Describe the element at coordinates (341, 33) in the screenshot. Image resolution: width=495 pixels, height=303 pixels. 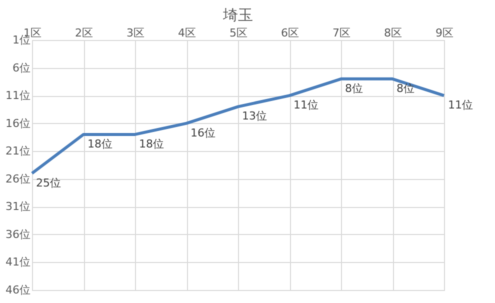
I see `x-tick-label: 7区` at that location.